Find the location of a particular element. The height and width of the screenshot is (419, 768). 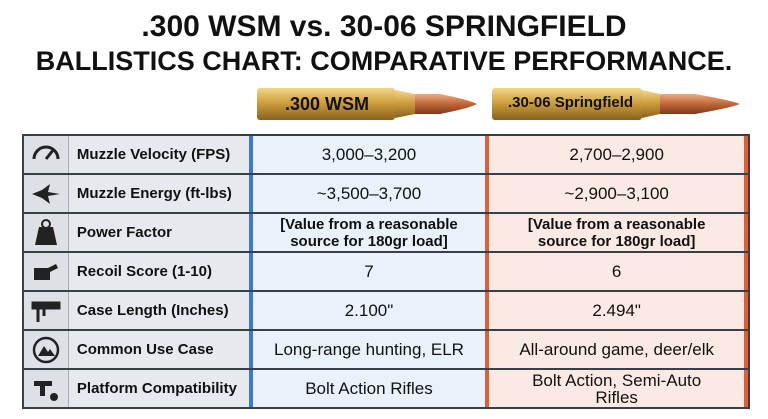

bullet-3006: .30-06 Springfield is located at coordinates (617, 104).